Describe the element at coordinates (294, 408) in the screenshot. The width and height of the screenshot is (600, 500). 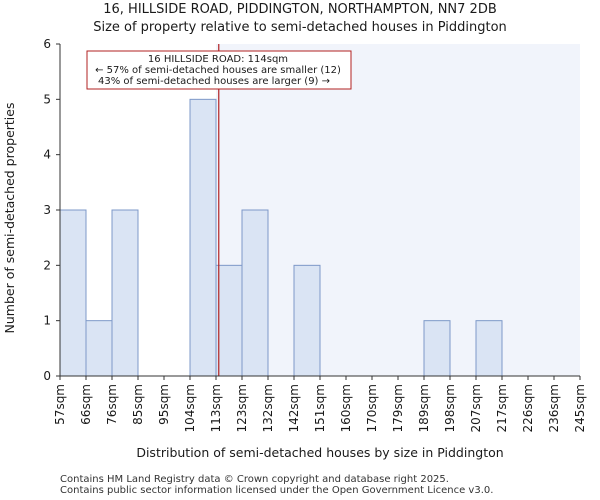
I see `x-tick-label: 142sqm` at that location.